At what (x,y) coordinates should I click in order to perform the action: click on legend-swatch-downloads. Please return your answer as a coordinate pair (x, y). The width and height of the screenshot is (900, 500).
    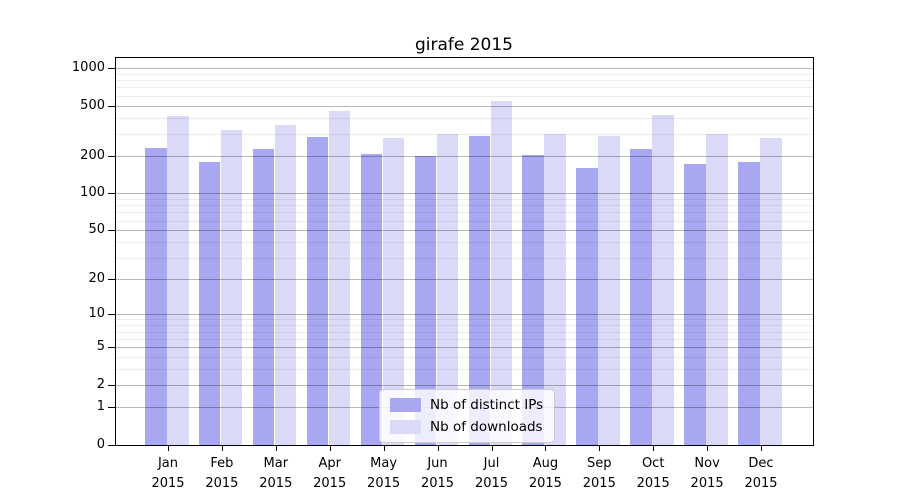
    Looking at the image, I should click on (405, 427).